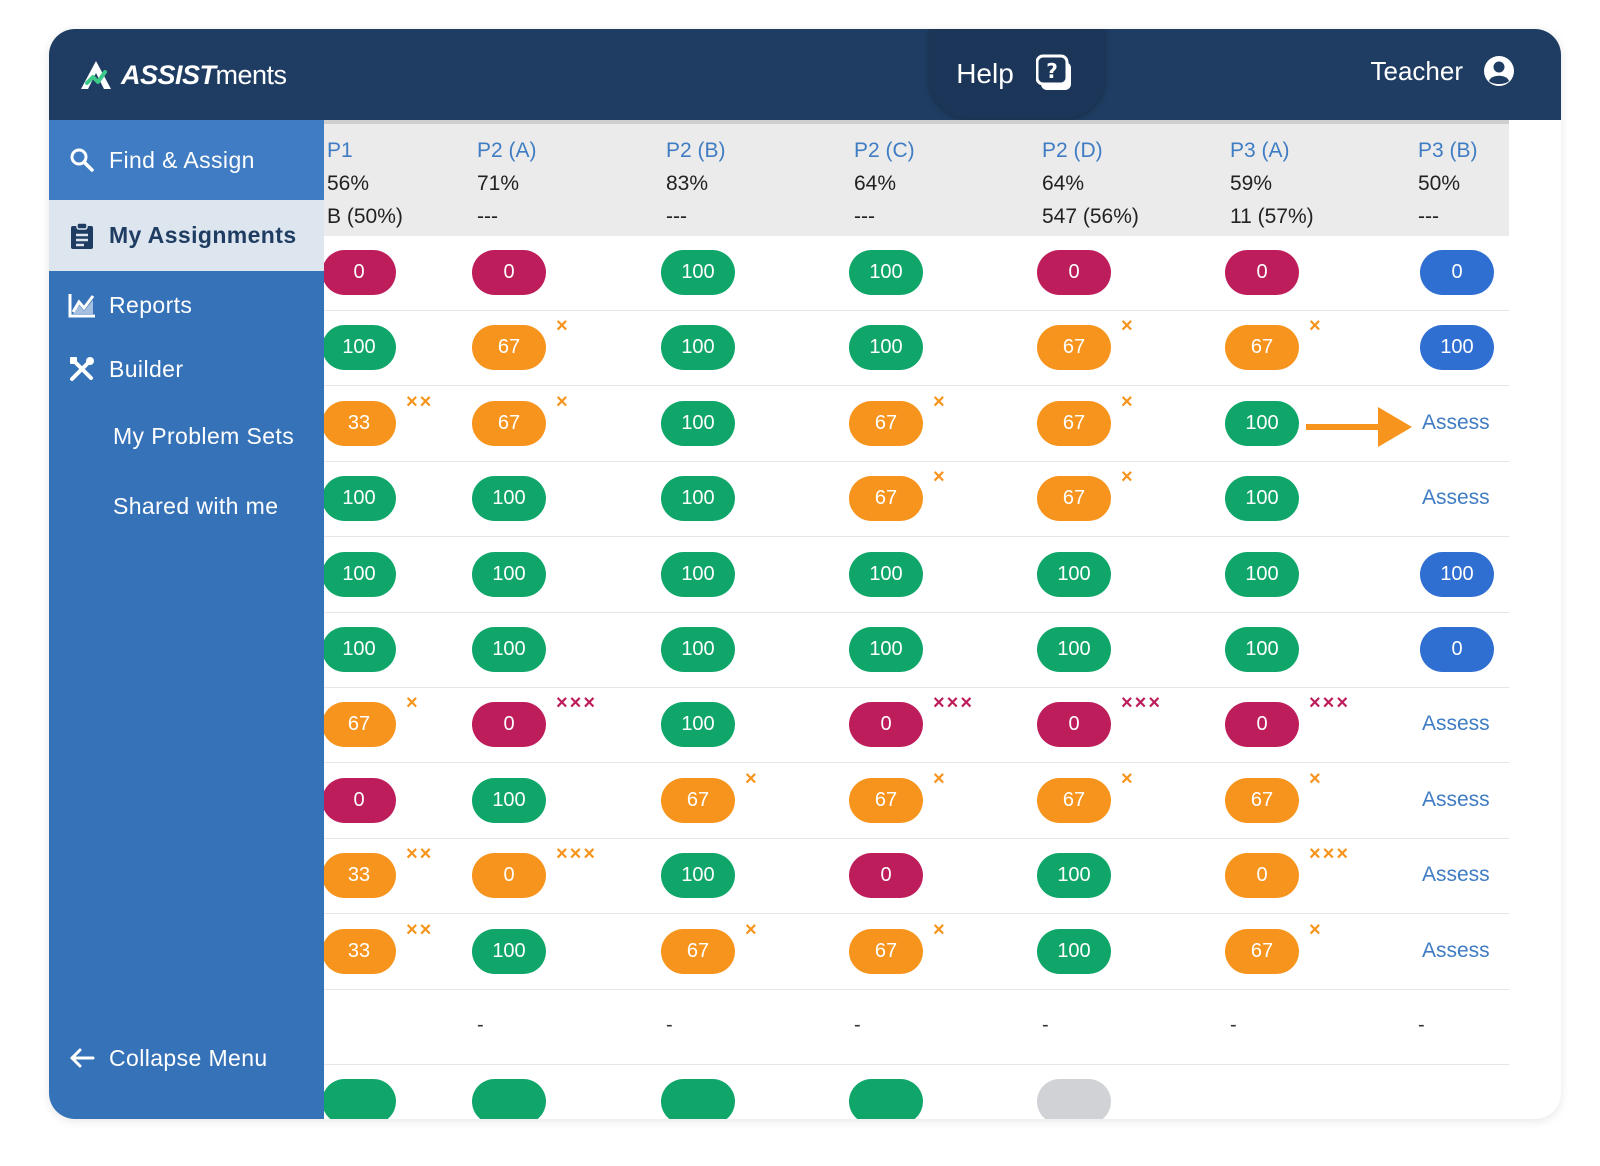  What do you see at coordinates (340, 150) in the screenshot?
I see `column-name: P1` at bounding box center [340, 150].